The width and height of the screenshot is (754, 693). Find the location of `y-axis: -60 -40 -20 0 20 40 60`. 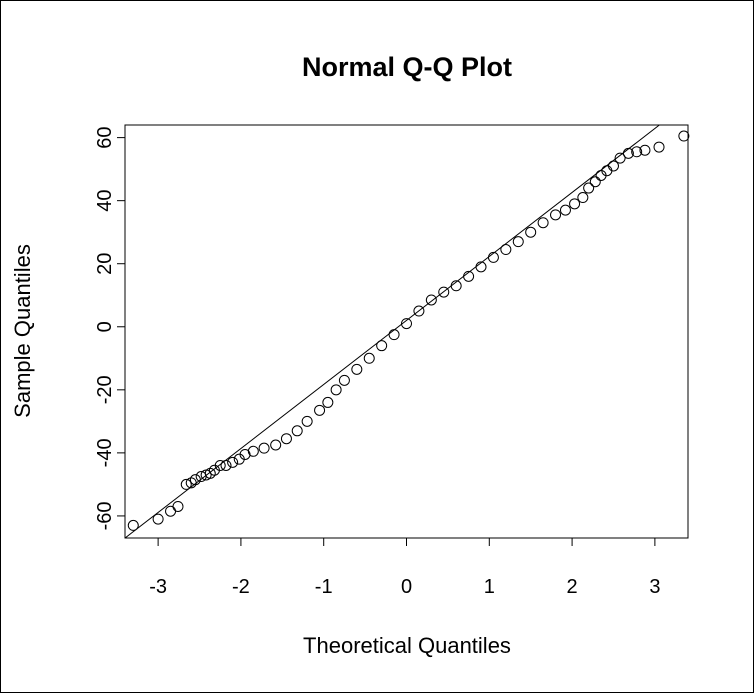

y-axis: -60 -40 -20 0 20 40 60 is located at coordinates (109, 328).